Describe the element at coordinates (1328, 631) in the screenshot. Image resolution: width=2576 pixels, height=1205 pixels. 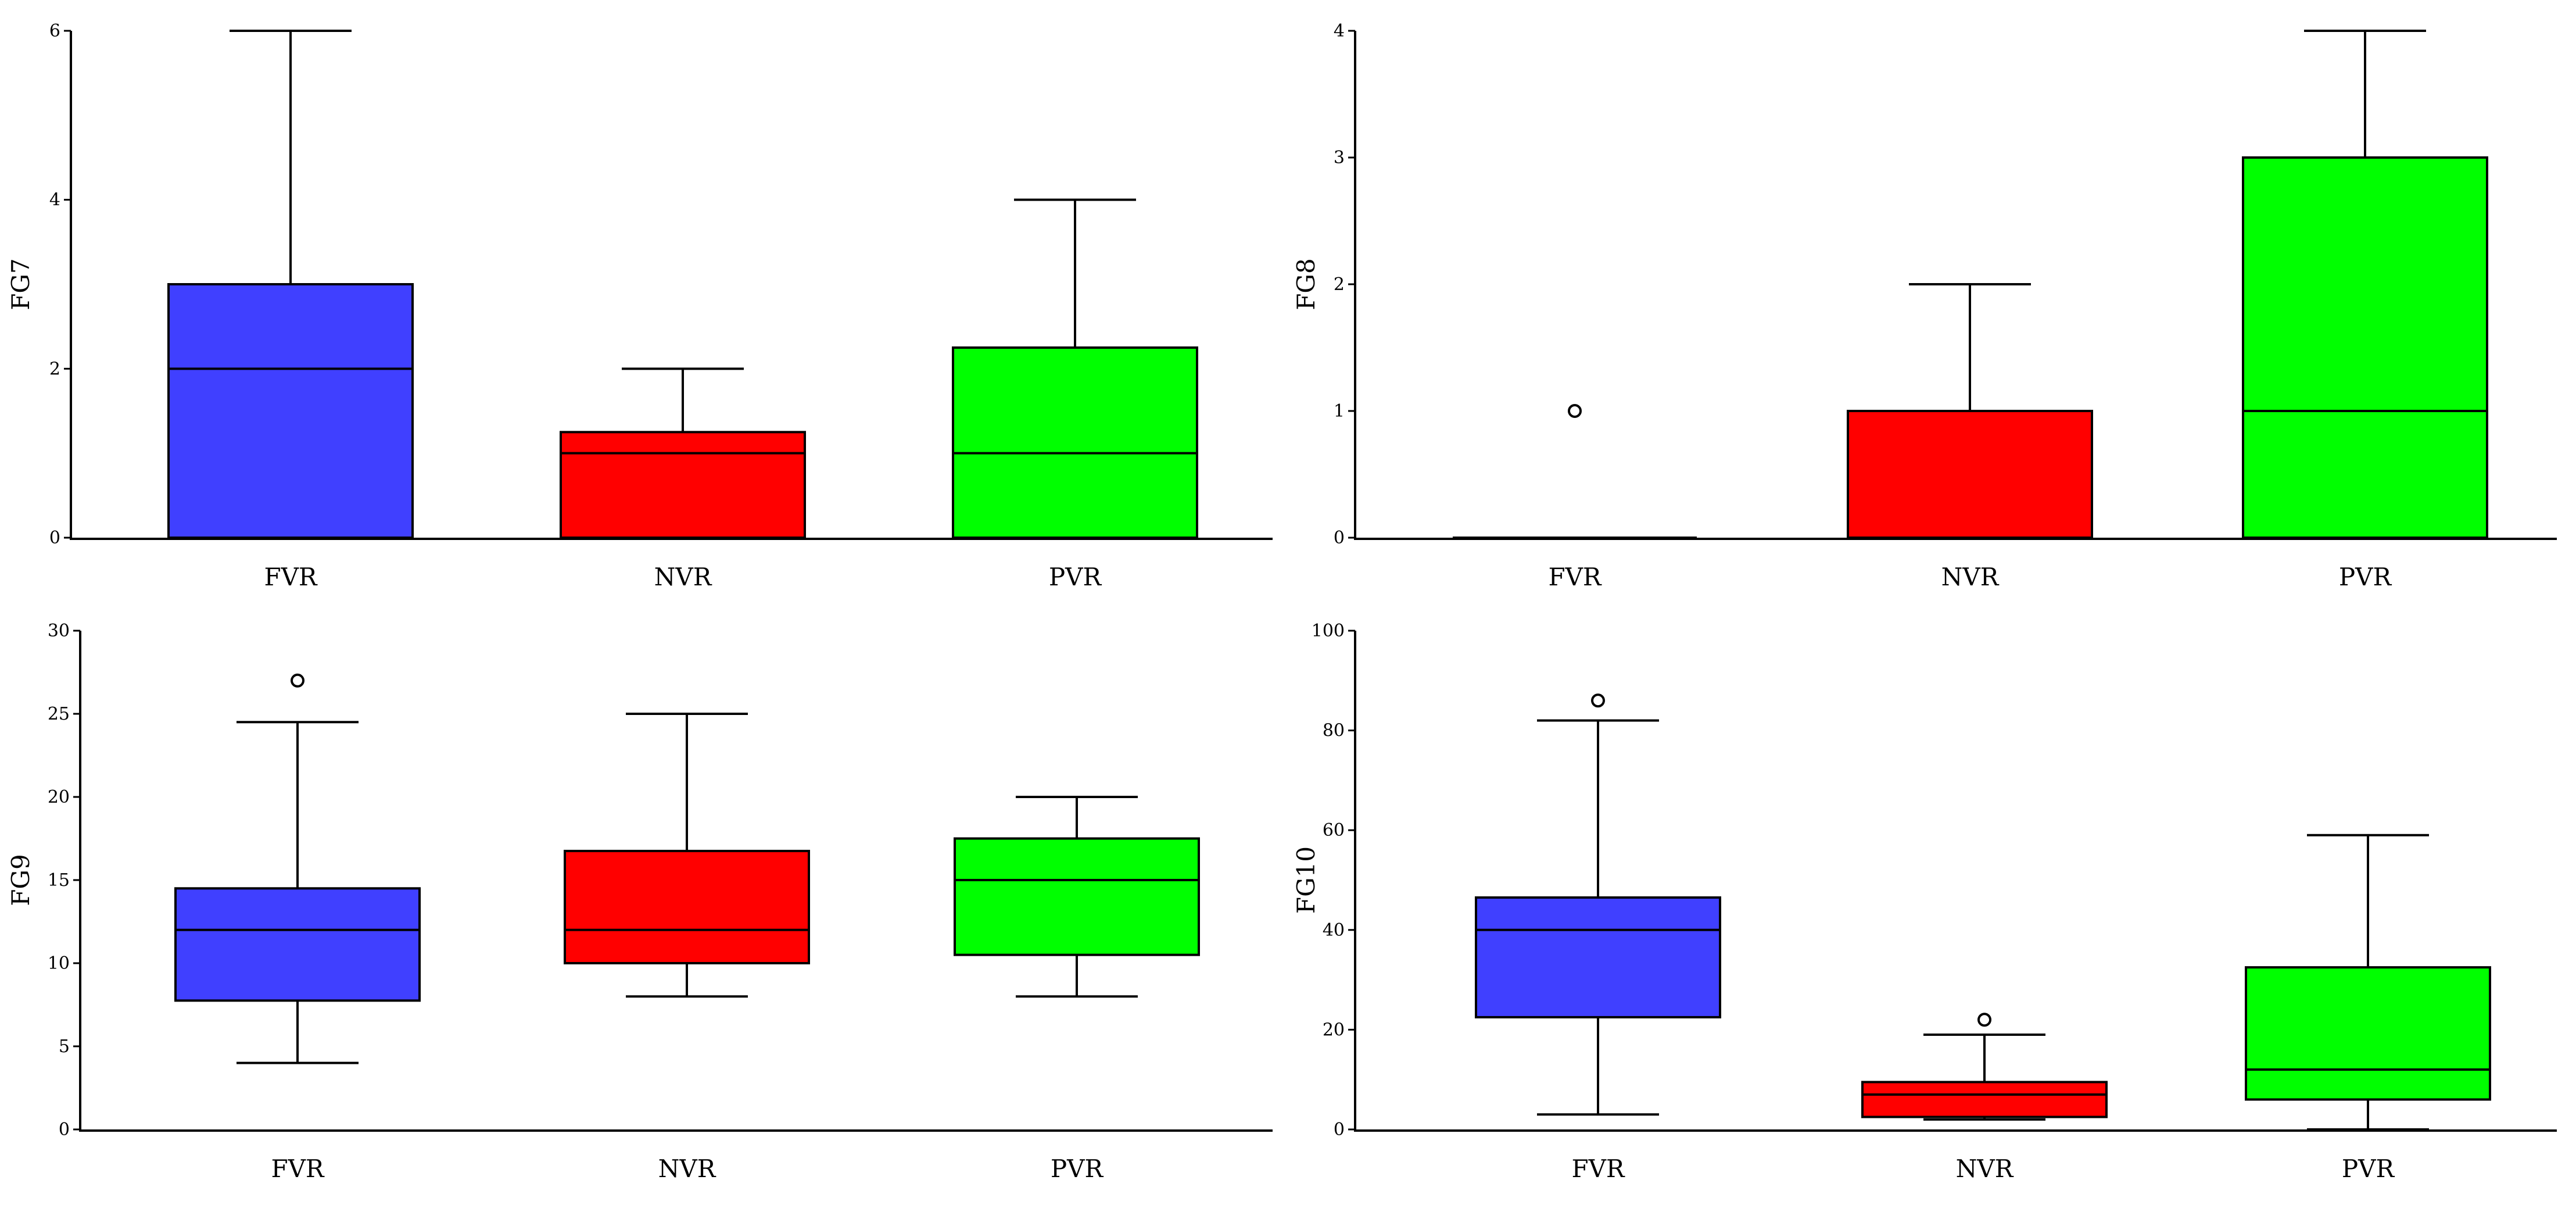
I see `y-tick-label: 100` at that location.